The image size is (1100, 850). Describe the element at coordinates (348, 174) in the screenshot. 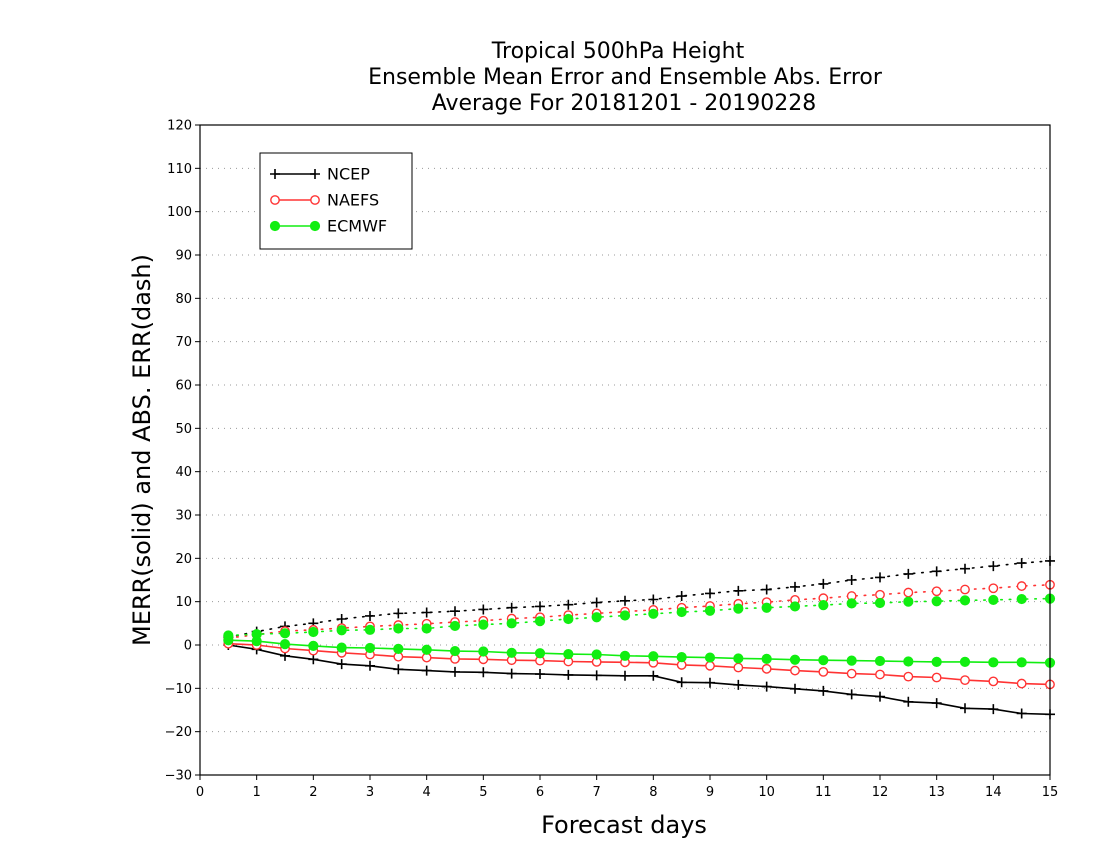

I see `legend-label: NCEP` at that location.